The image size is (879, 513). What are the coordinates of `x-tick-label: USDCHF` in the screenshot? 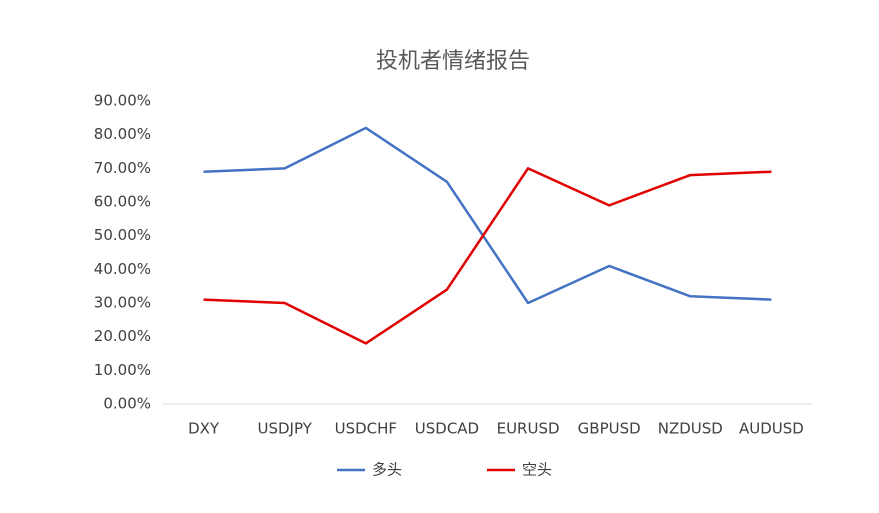 It's located at (366, 429).